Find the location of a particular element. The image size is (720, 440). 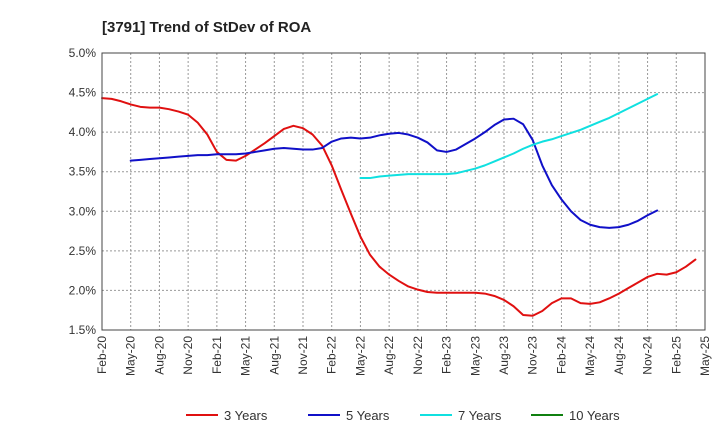

y-tick-label: 2.5% is located at coordinates (83, 251).